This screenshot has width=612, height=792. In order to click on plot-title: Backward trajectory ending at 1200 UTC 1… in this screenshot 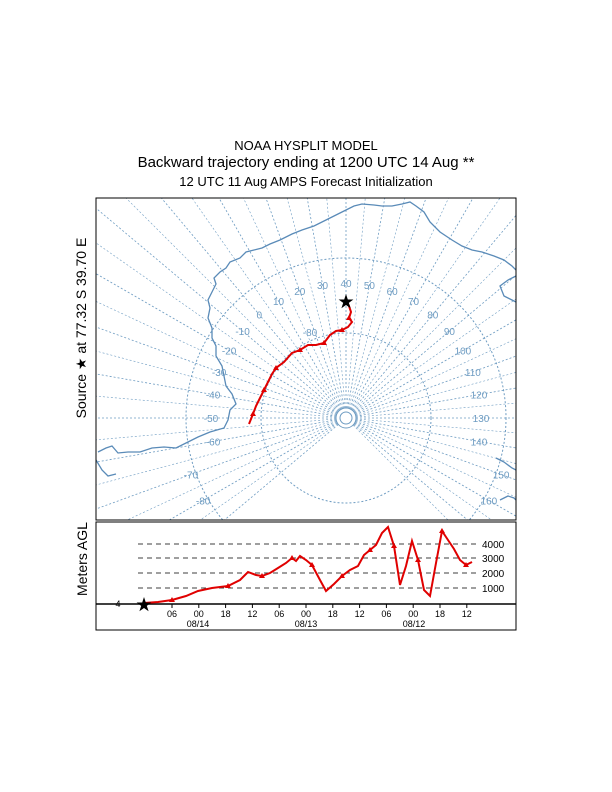, I will do `click(306, 162)`.